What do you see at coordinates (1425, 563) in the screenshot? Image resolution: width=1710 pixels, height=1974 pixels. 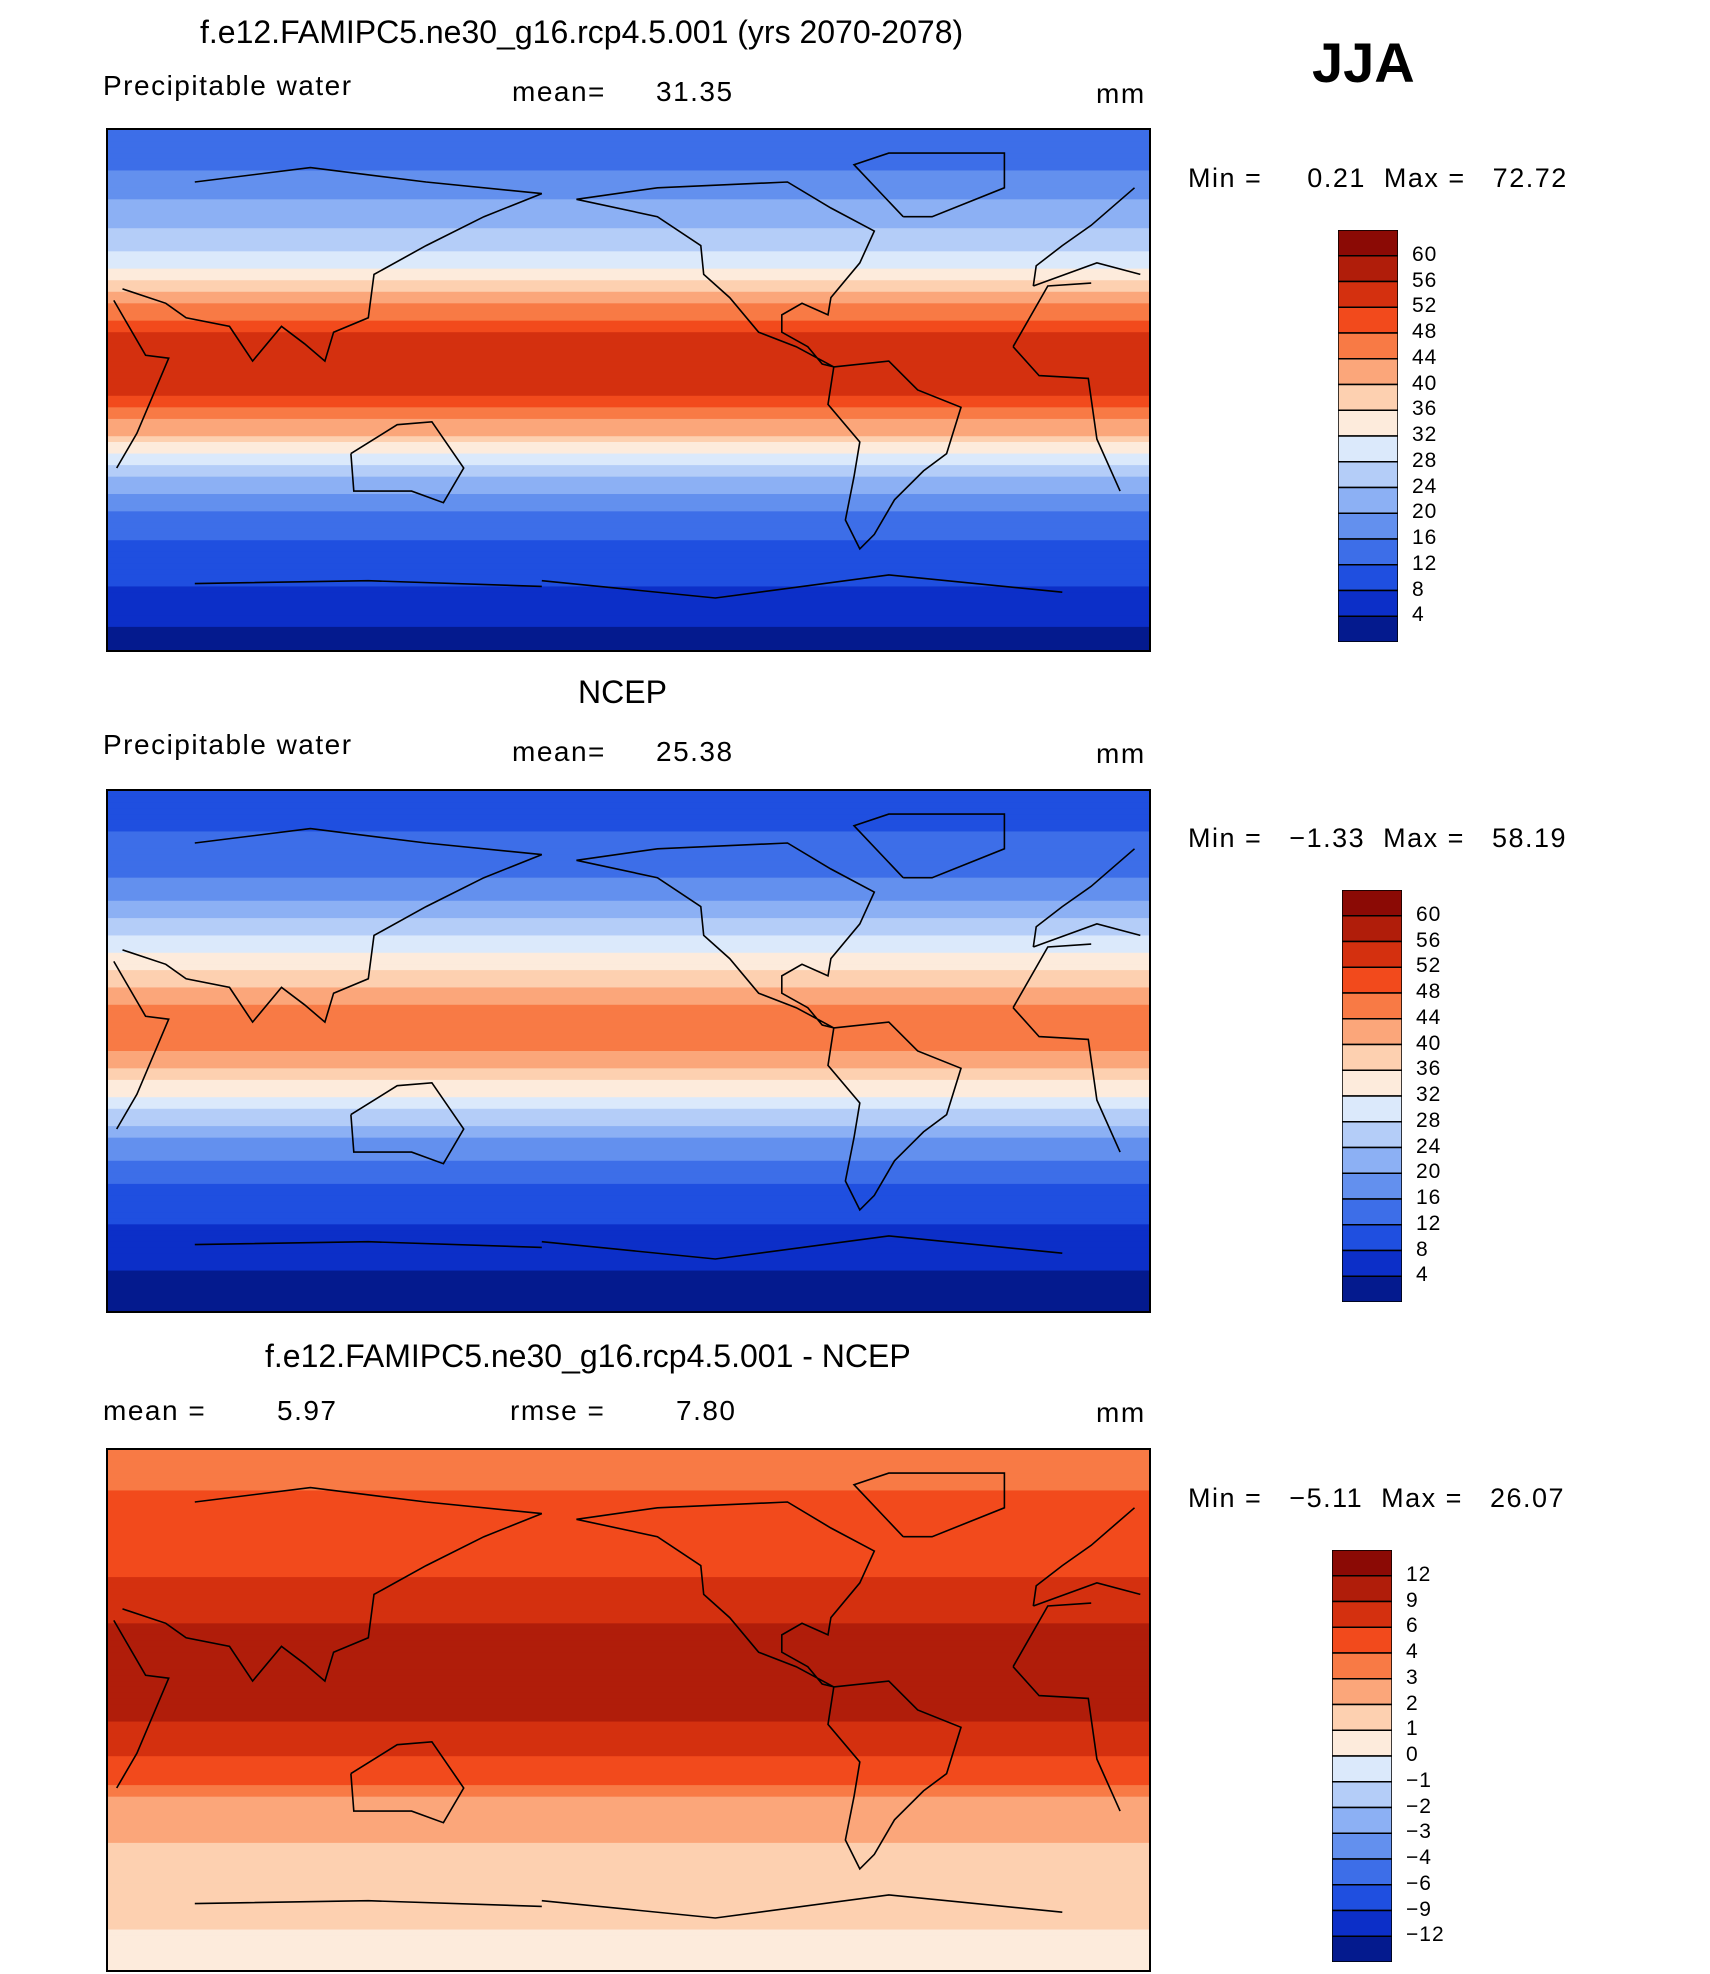 I see `colorbar-label: 12` at bounding box center [1425, 563].